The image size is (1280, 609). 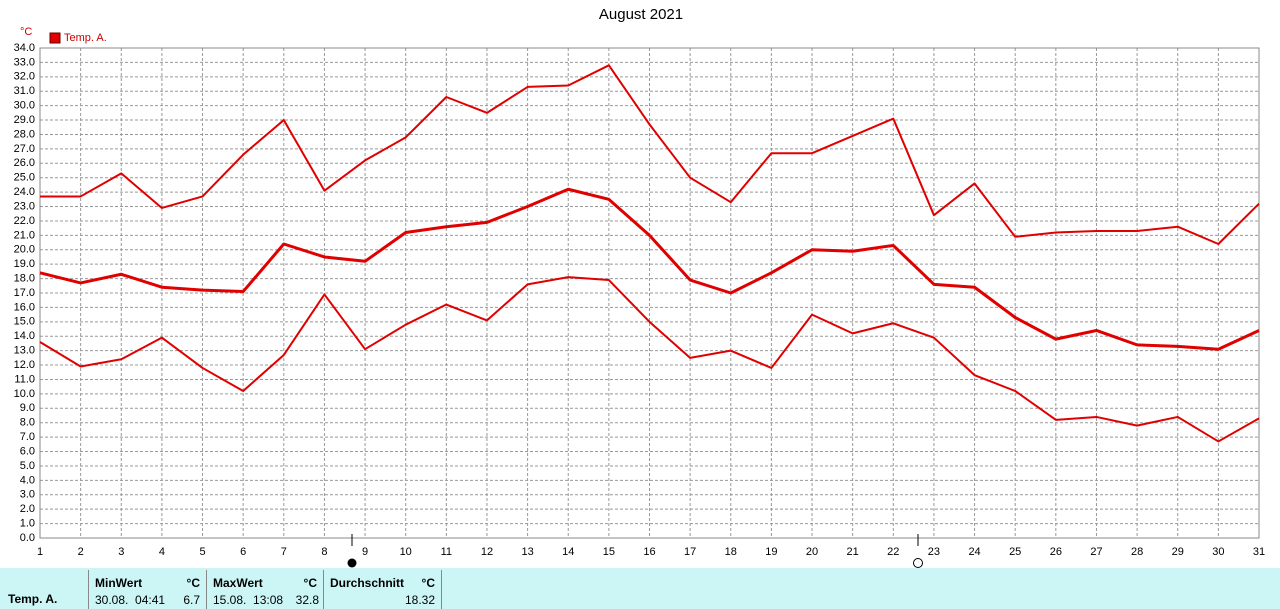 I want to click on x-tick-label: 7, so click(x=284, y=552).